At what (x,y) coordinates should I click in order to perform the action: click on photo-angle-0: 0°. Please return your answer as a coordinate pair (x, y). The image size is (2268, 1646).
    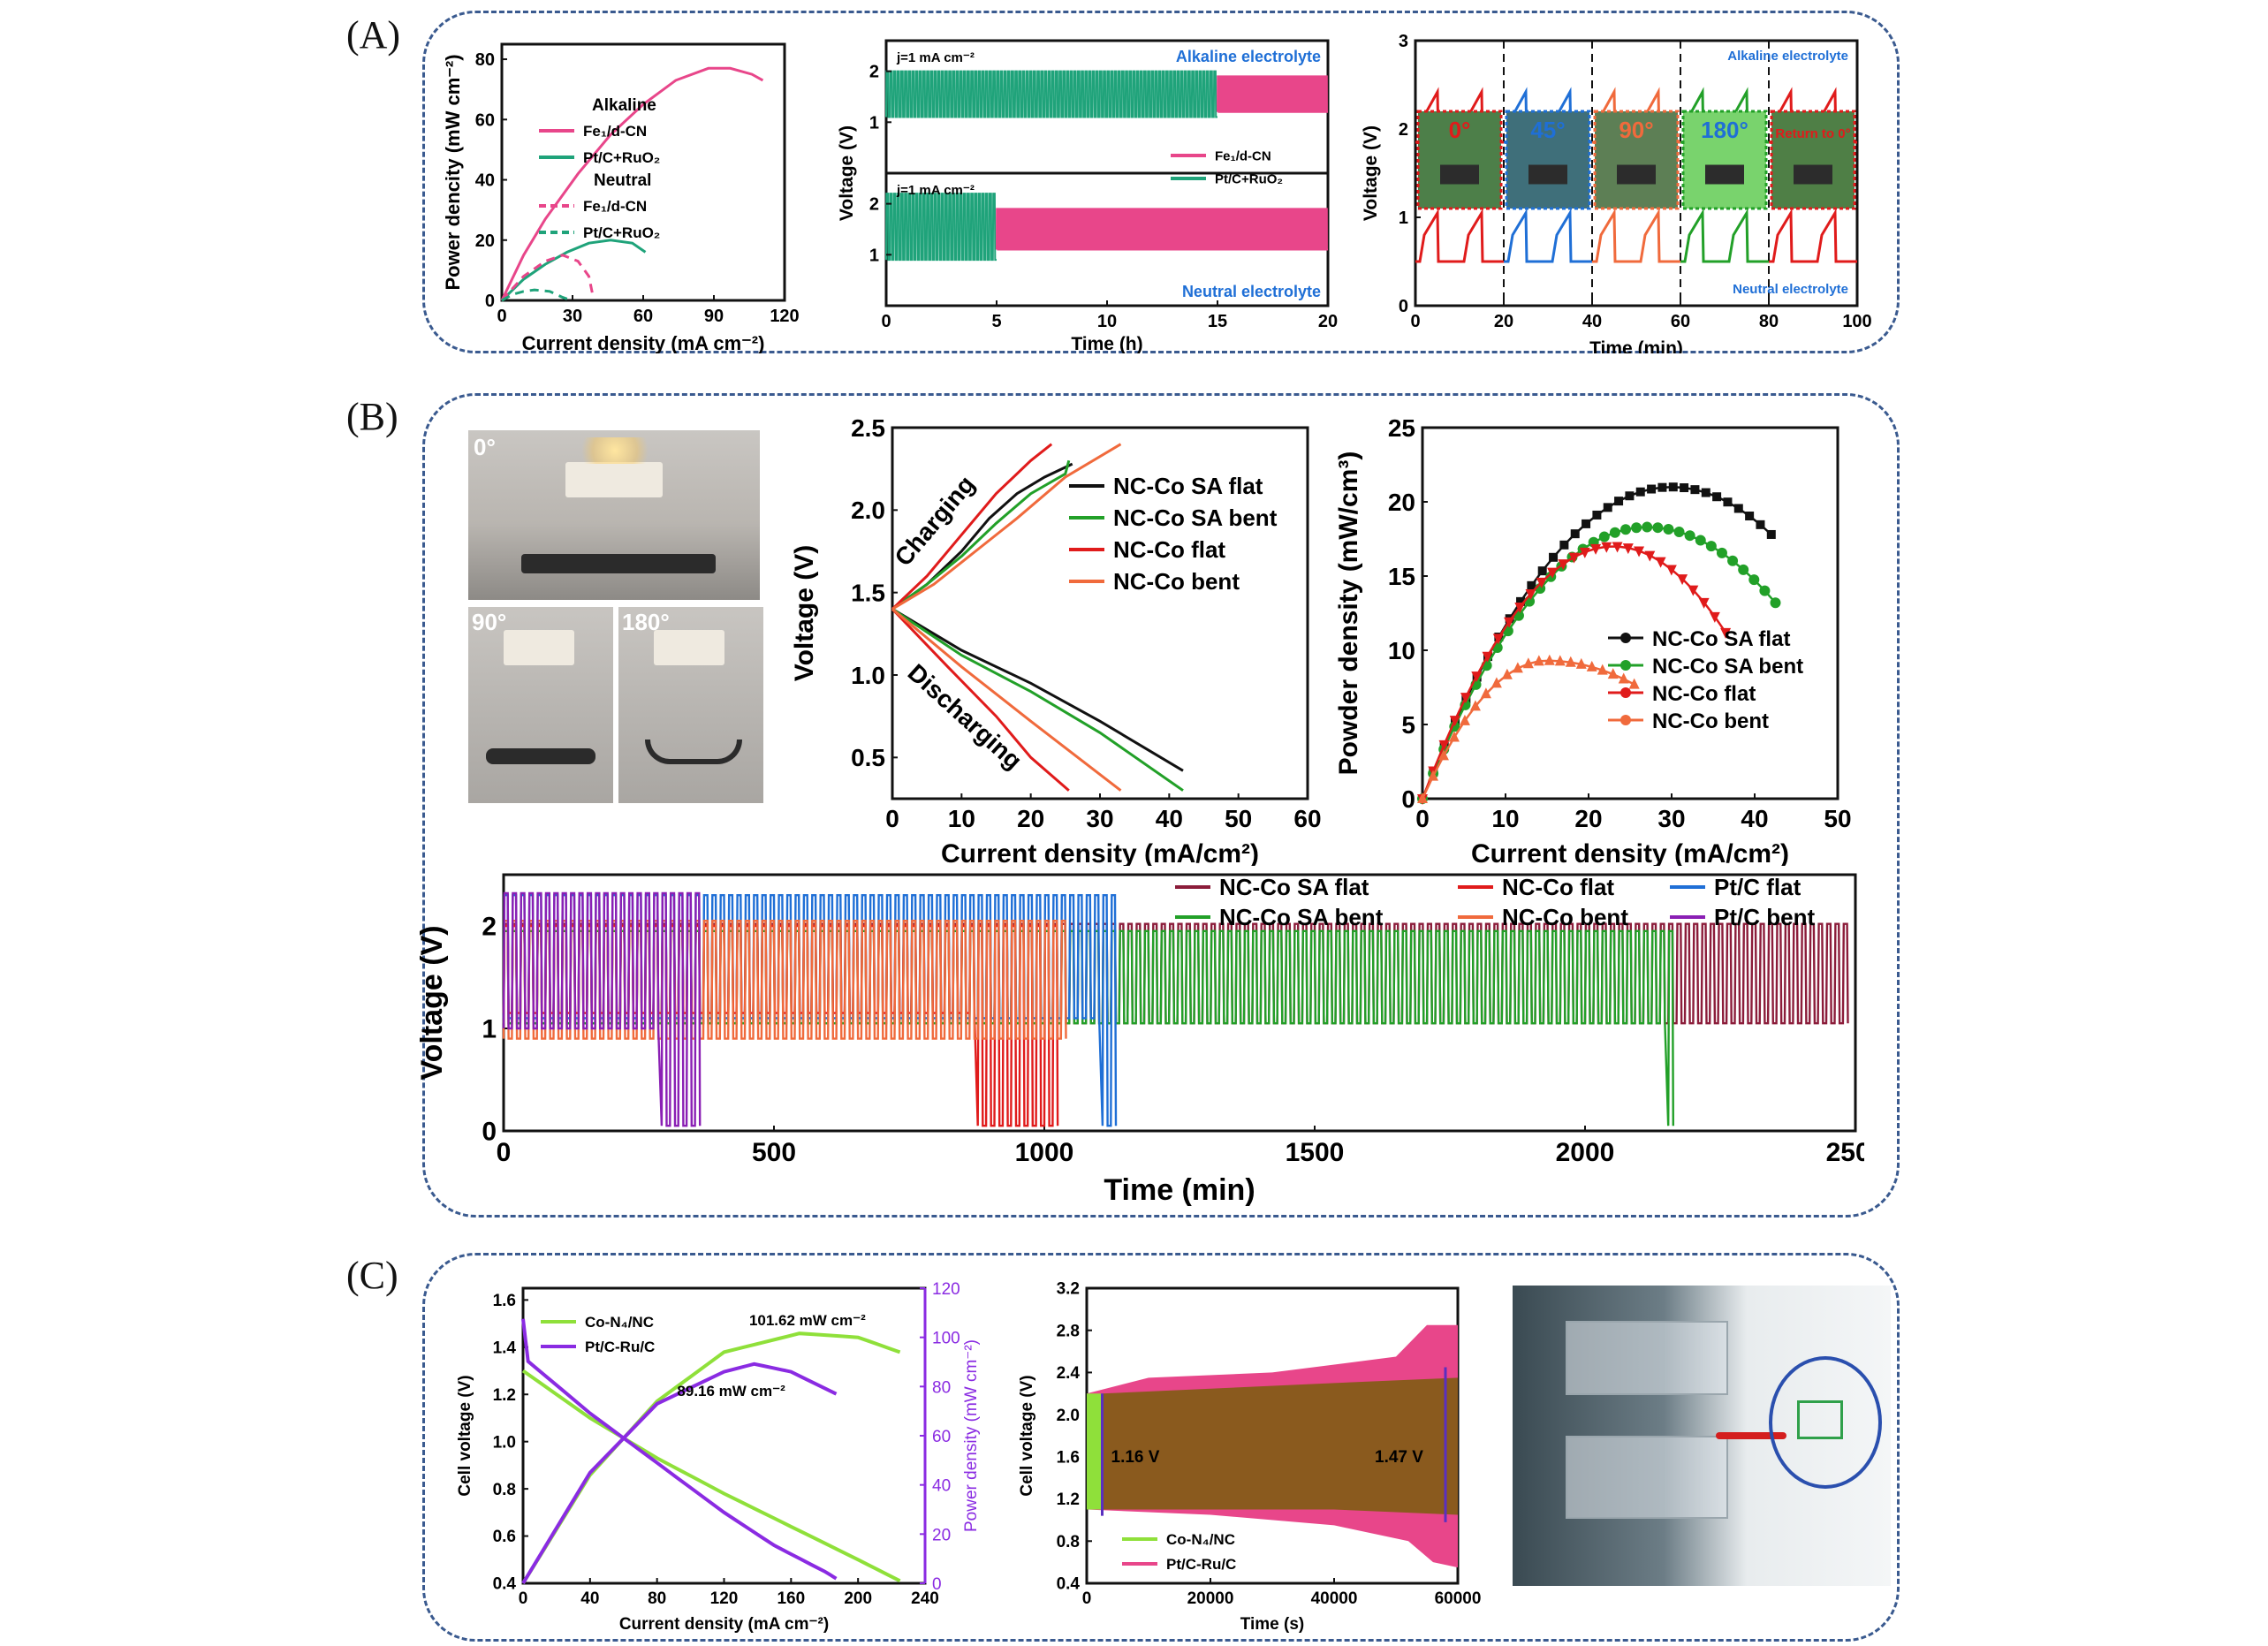
    Looking at the image, I should click on (485, 447).